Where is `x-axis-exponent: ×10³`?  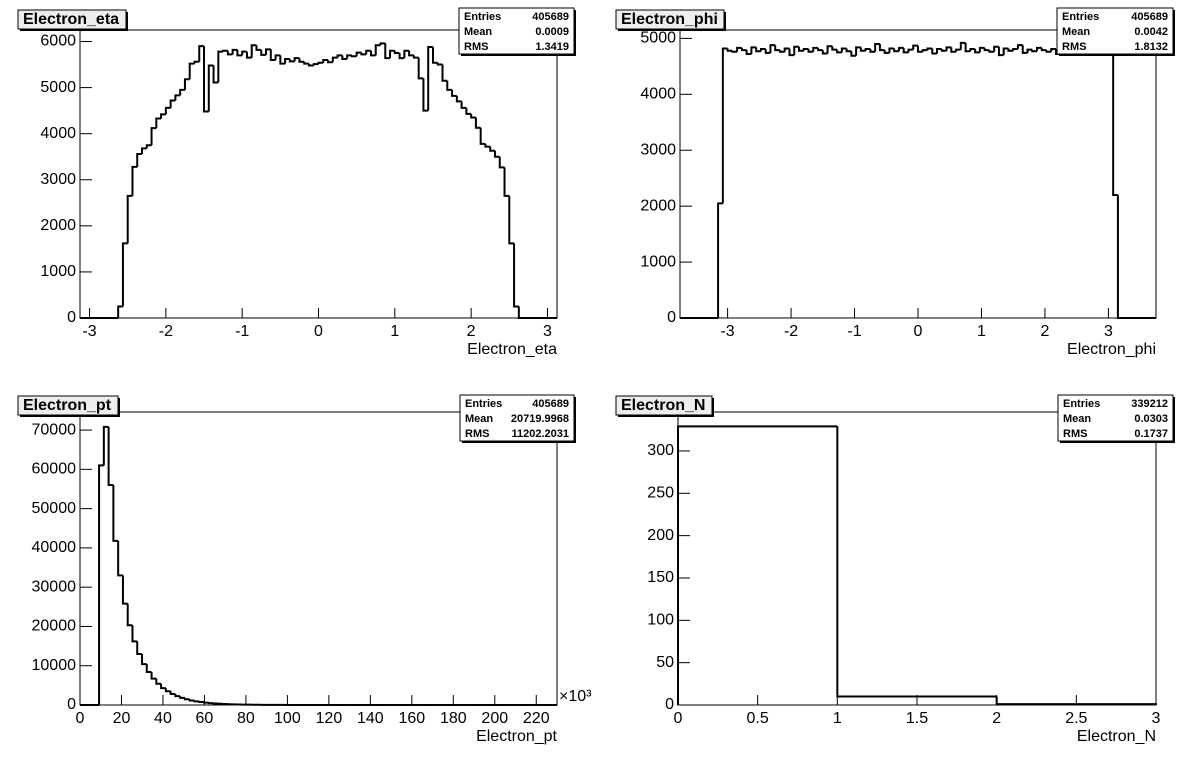
x-axis-exponent: ×10³ is located at coordinates (575, 696).